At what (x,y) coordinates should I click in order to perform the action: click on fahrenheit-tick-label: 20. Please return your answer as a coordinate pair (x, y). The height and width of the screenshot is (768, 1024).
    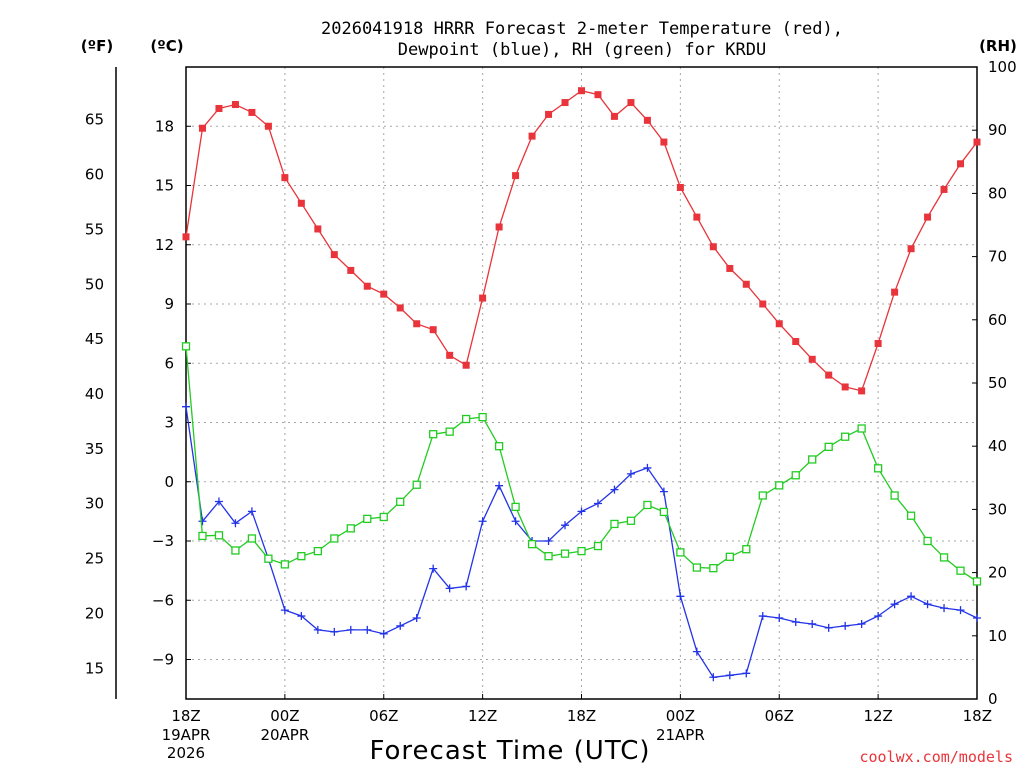
    Looking at the image, I should click on (94, 613).